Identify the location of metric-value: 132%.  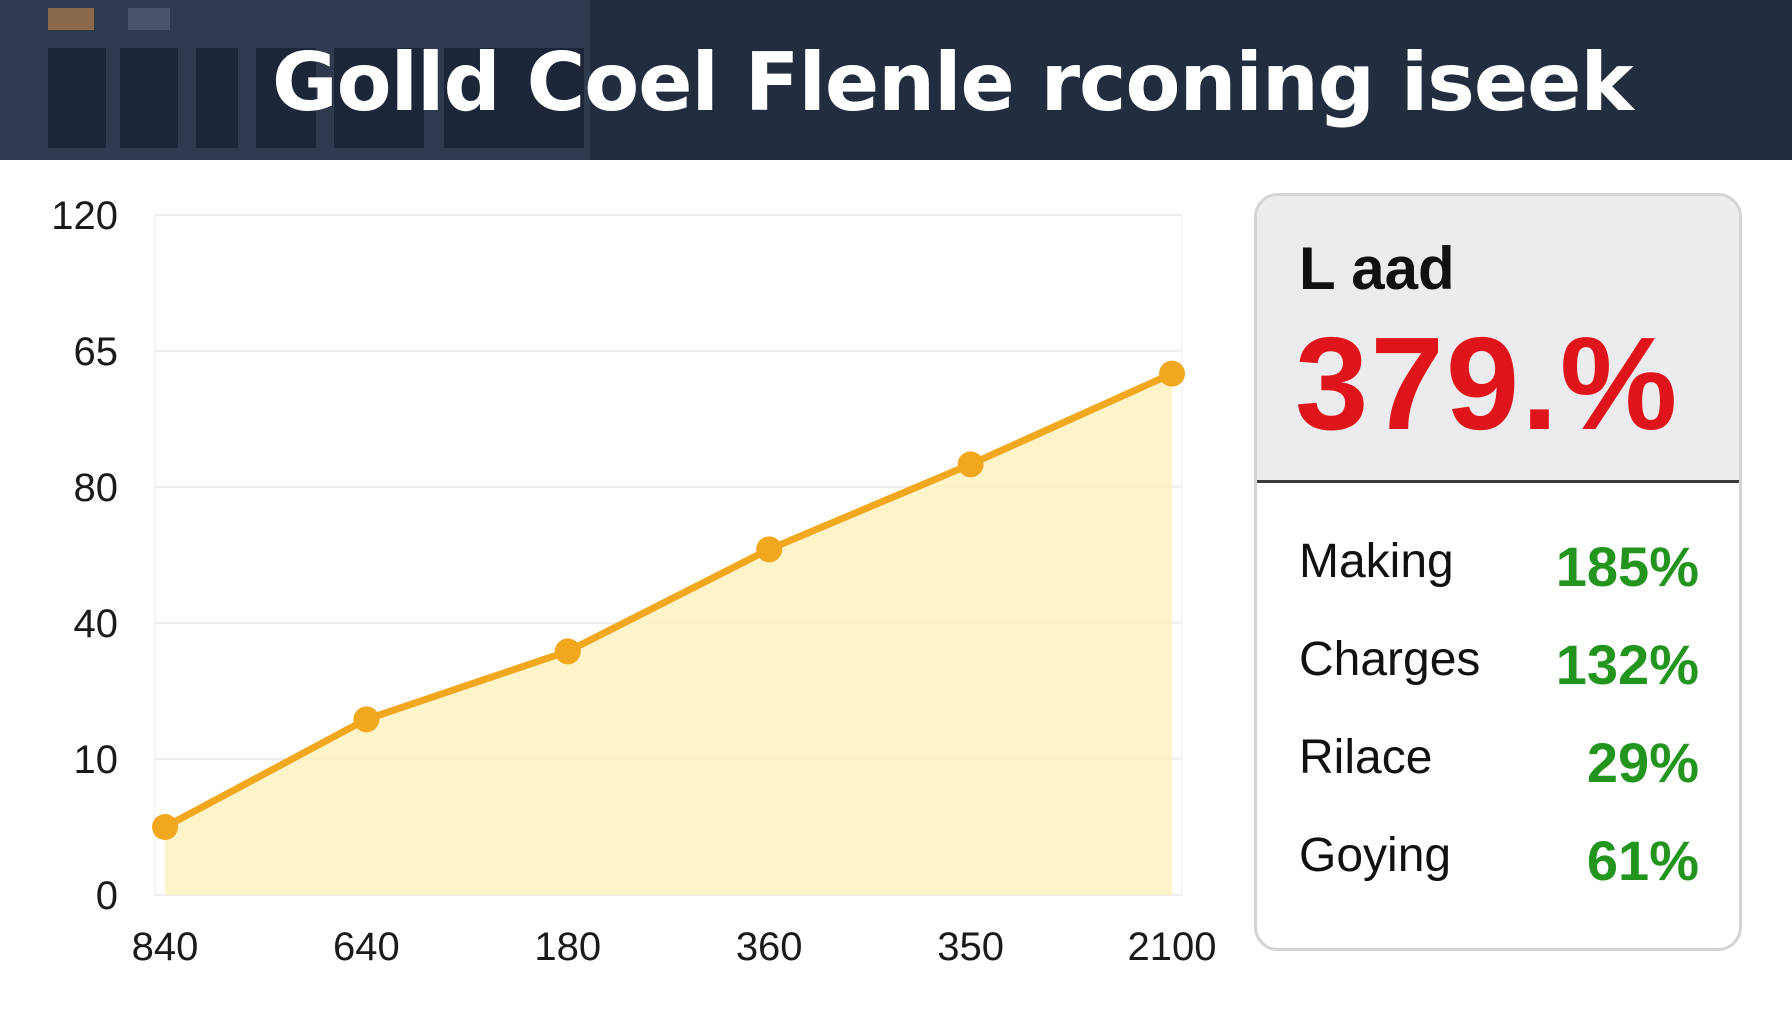
(1627, 664).